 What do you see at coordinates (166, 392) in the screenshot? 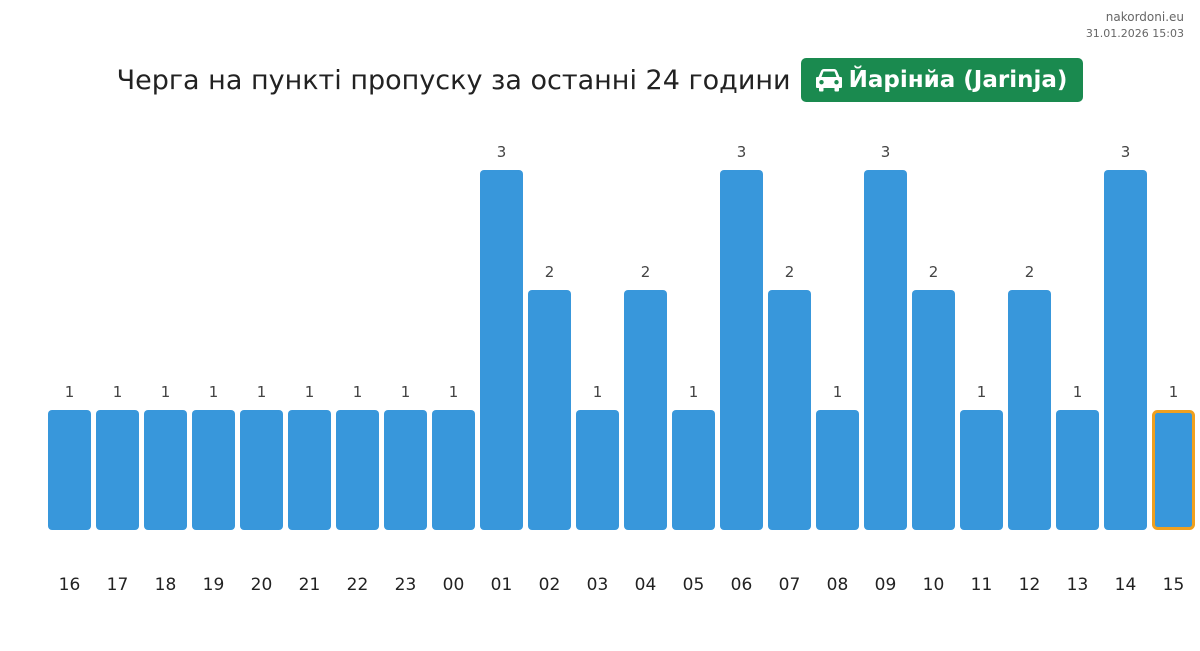
I see `value-label-18: 1` at bounding box center [166, 392].